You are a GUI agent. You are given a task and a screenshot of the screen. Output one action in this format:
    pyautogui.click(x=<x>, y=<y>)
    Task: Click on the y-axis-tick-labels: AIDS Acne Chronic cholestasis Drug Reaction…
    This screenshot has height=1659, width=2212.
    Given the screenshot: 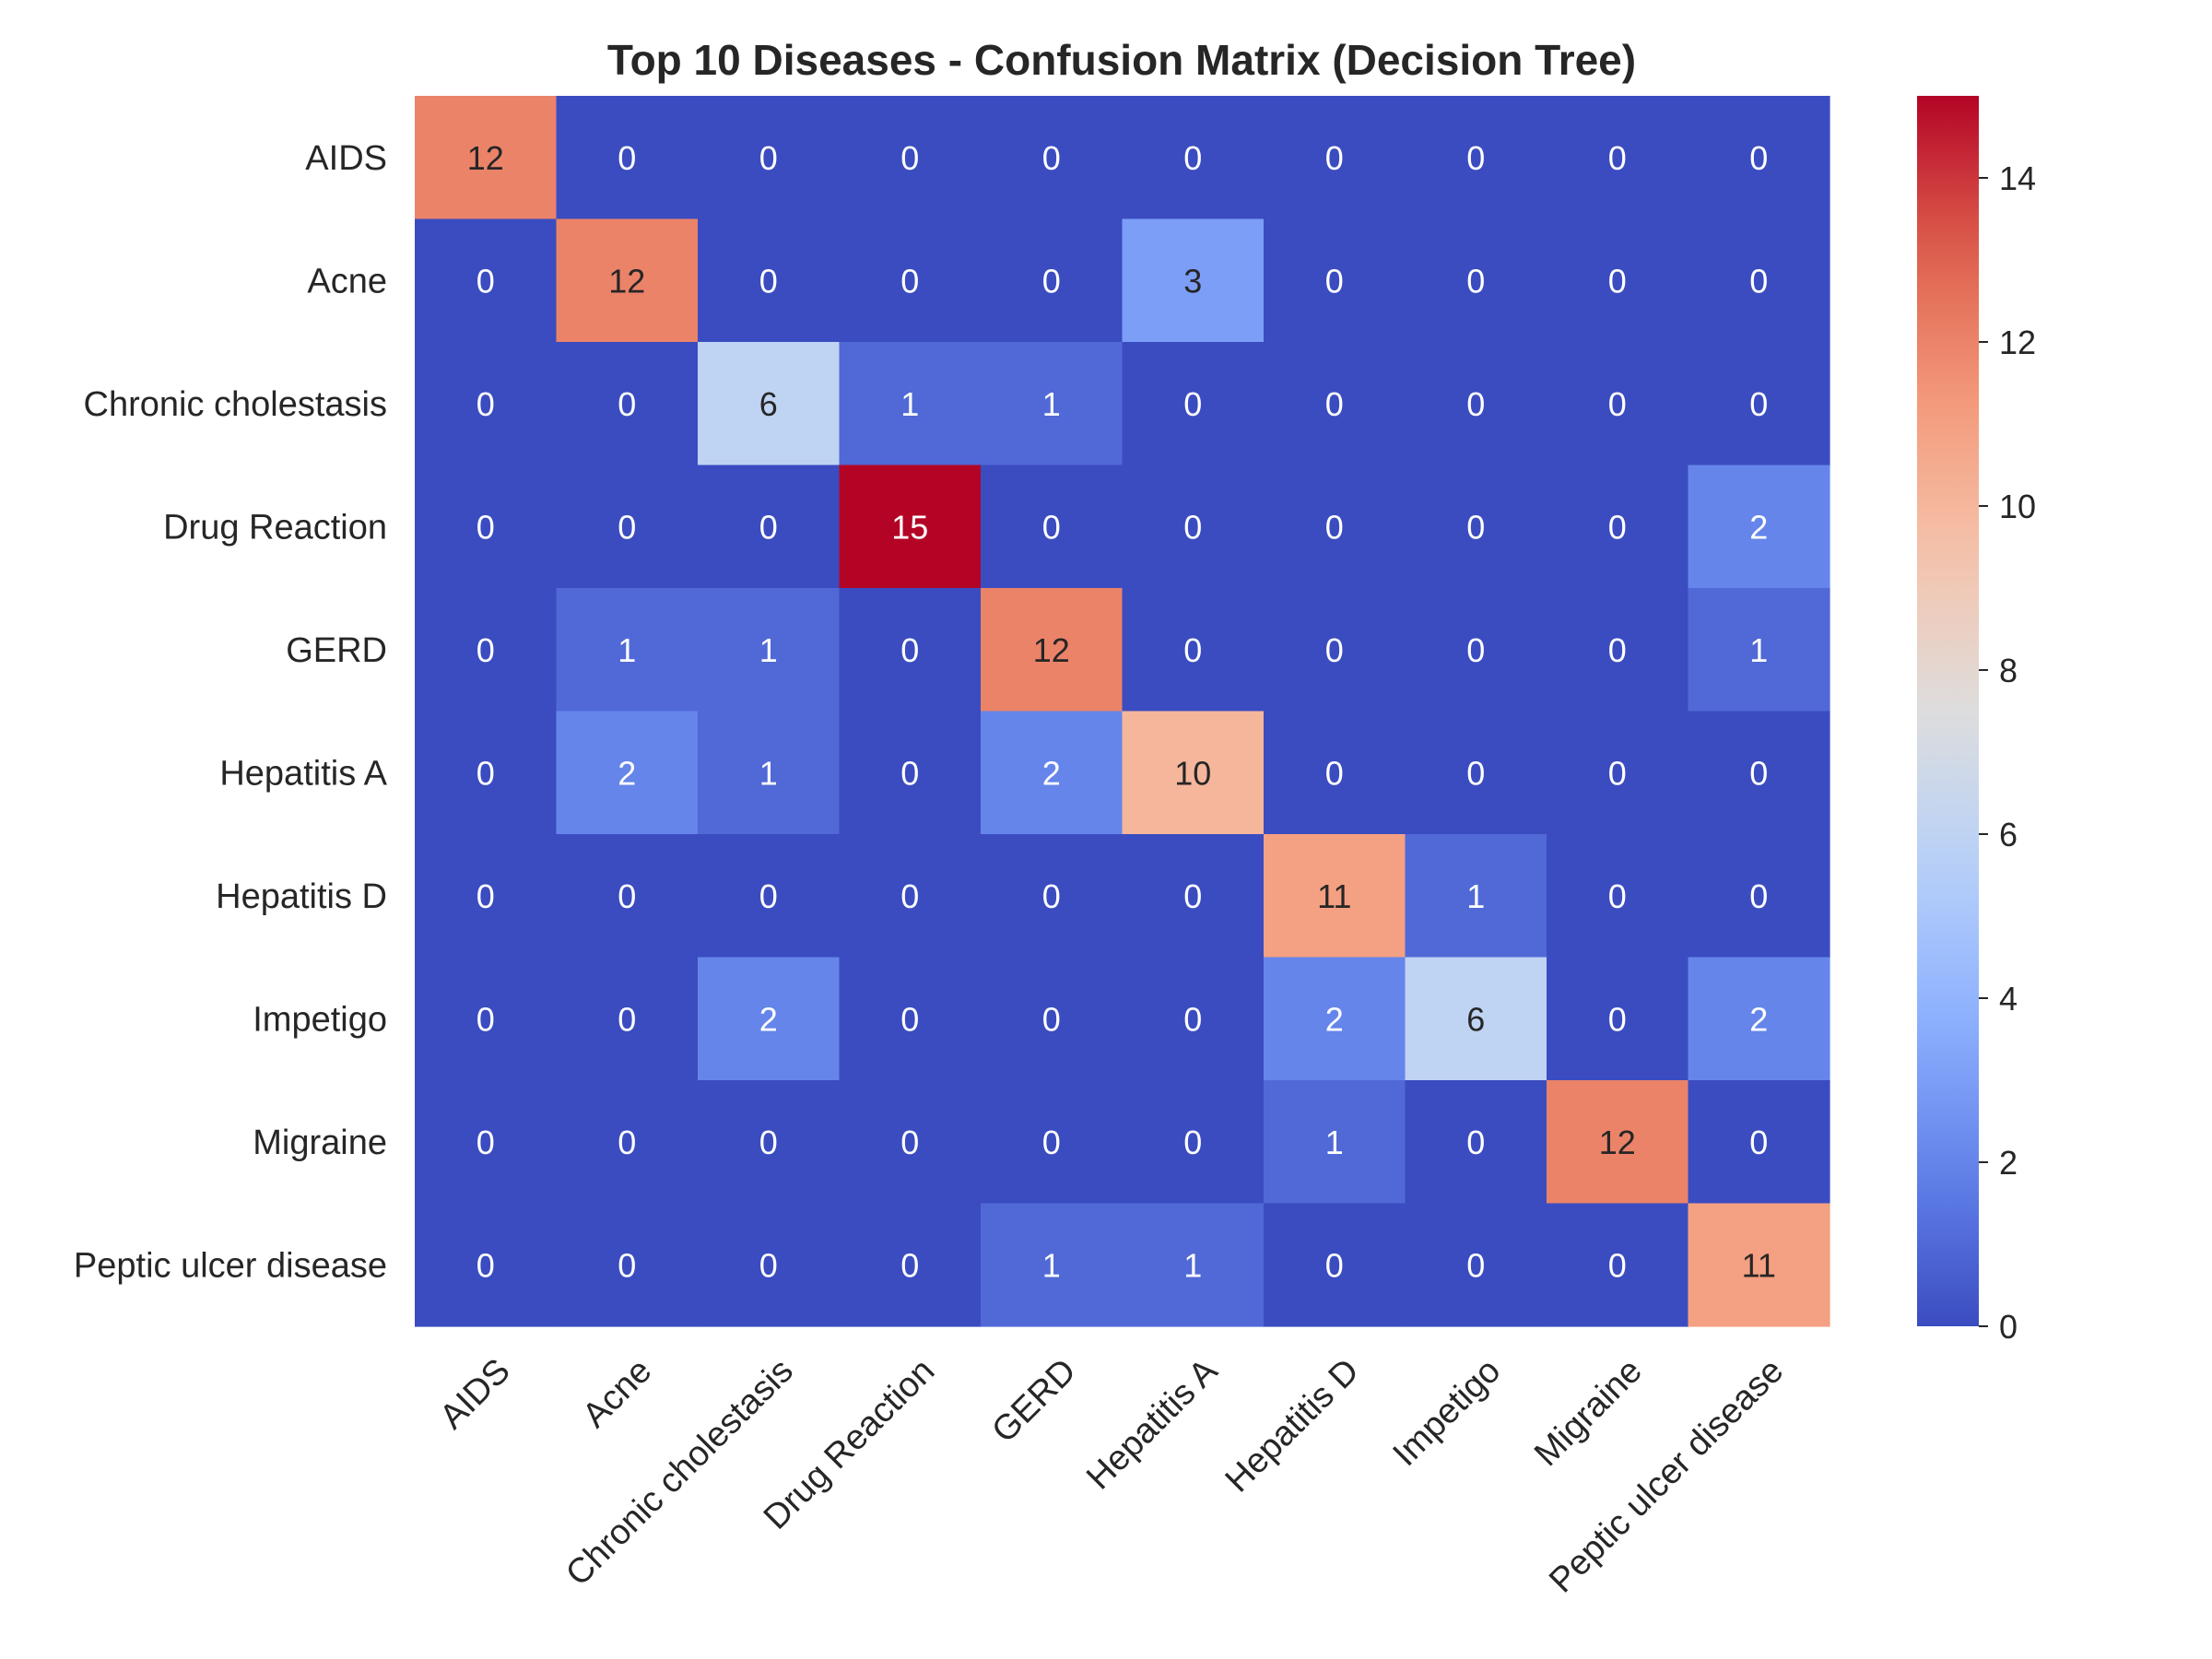 What is the action you would take?
    pyautogui.click(x=231, y=712)
    